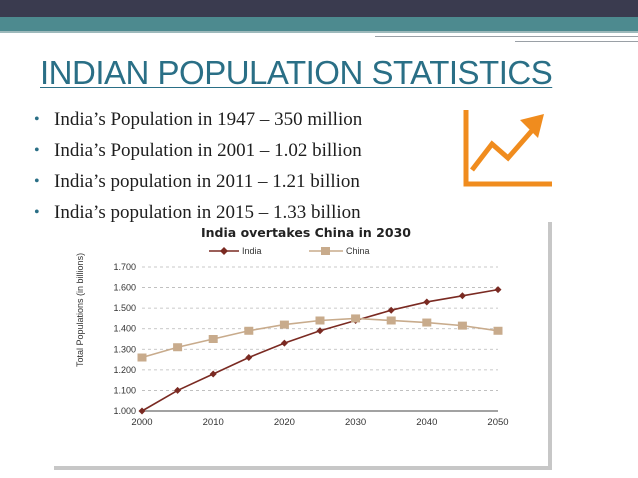 The image size is (638, 478). What do you see at coordinates (124, 267) in the screenshot?
I see `chart-y-tick-label: 1.700` at bounding box center [124, 267].